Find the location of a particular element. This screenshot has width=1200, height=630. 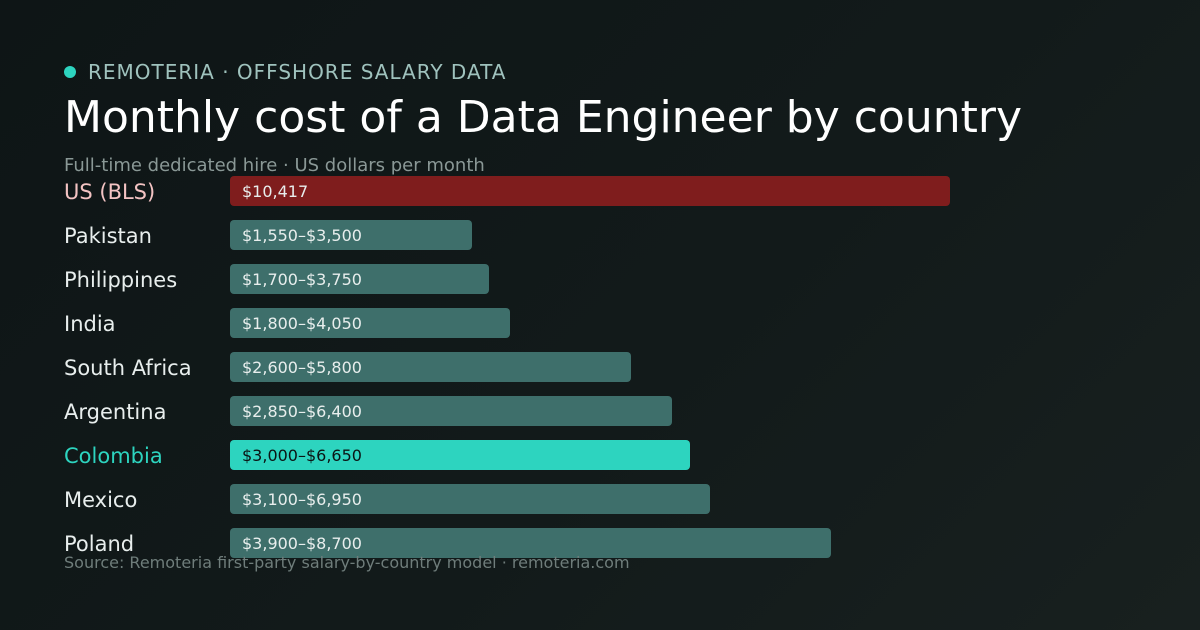

bar-value-label-india: $1,800–$4,050 is located at coordinates (302, 323).